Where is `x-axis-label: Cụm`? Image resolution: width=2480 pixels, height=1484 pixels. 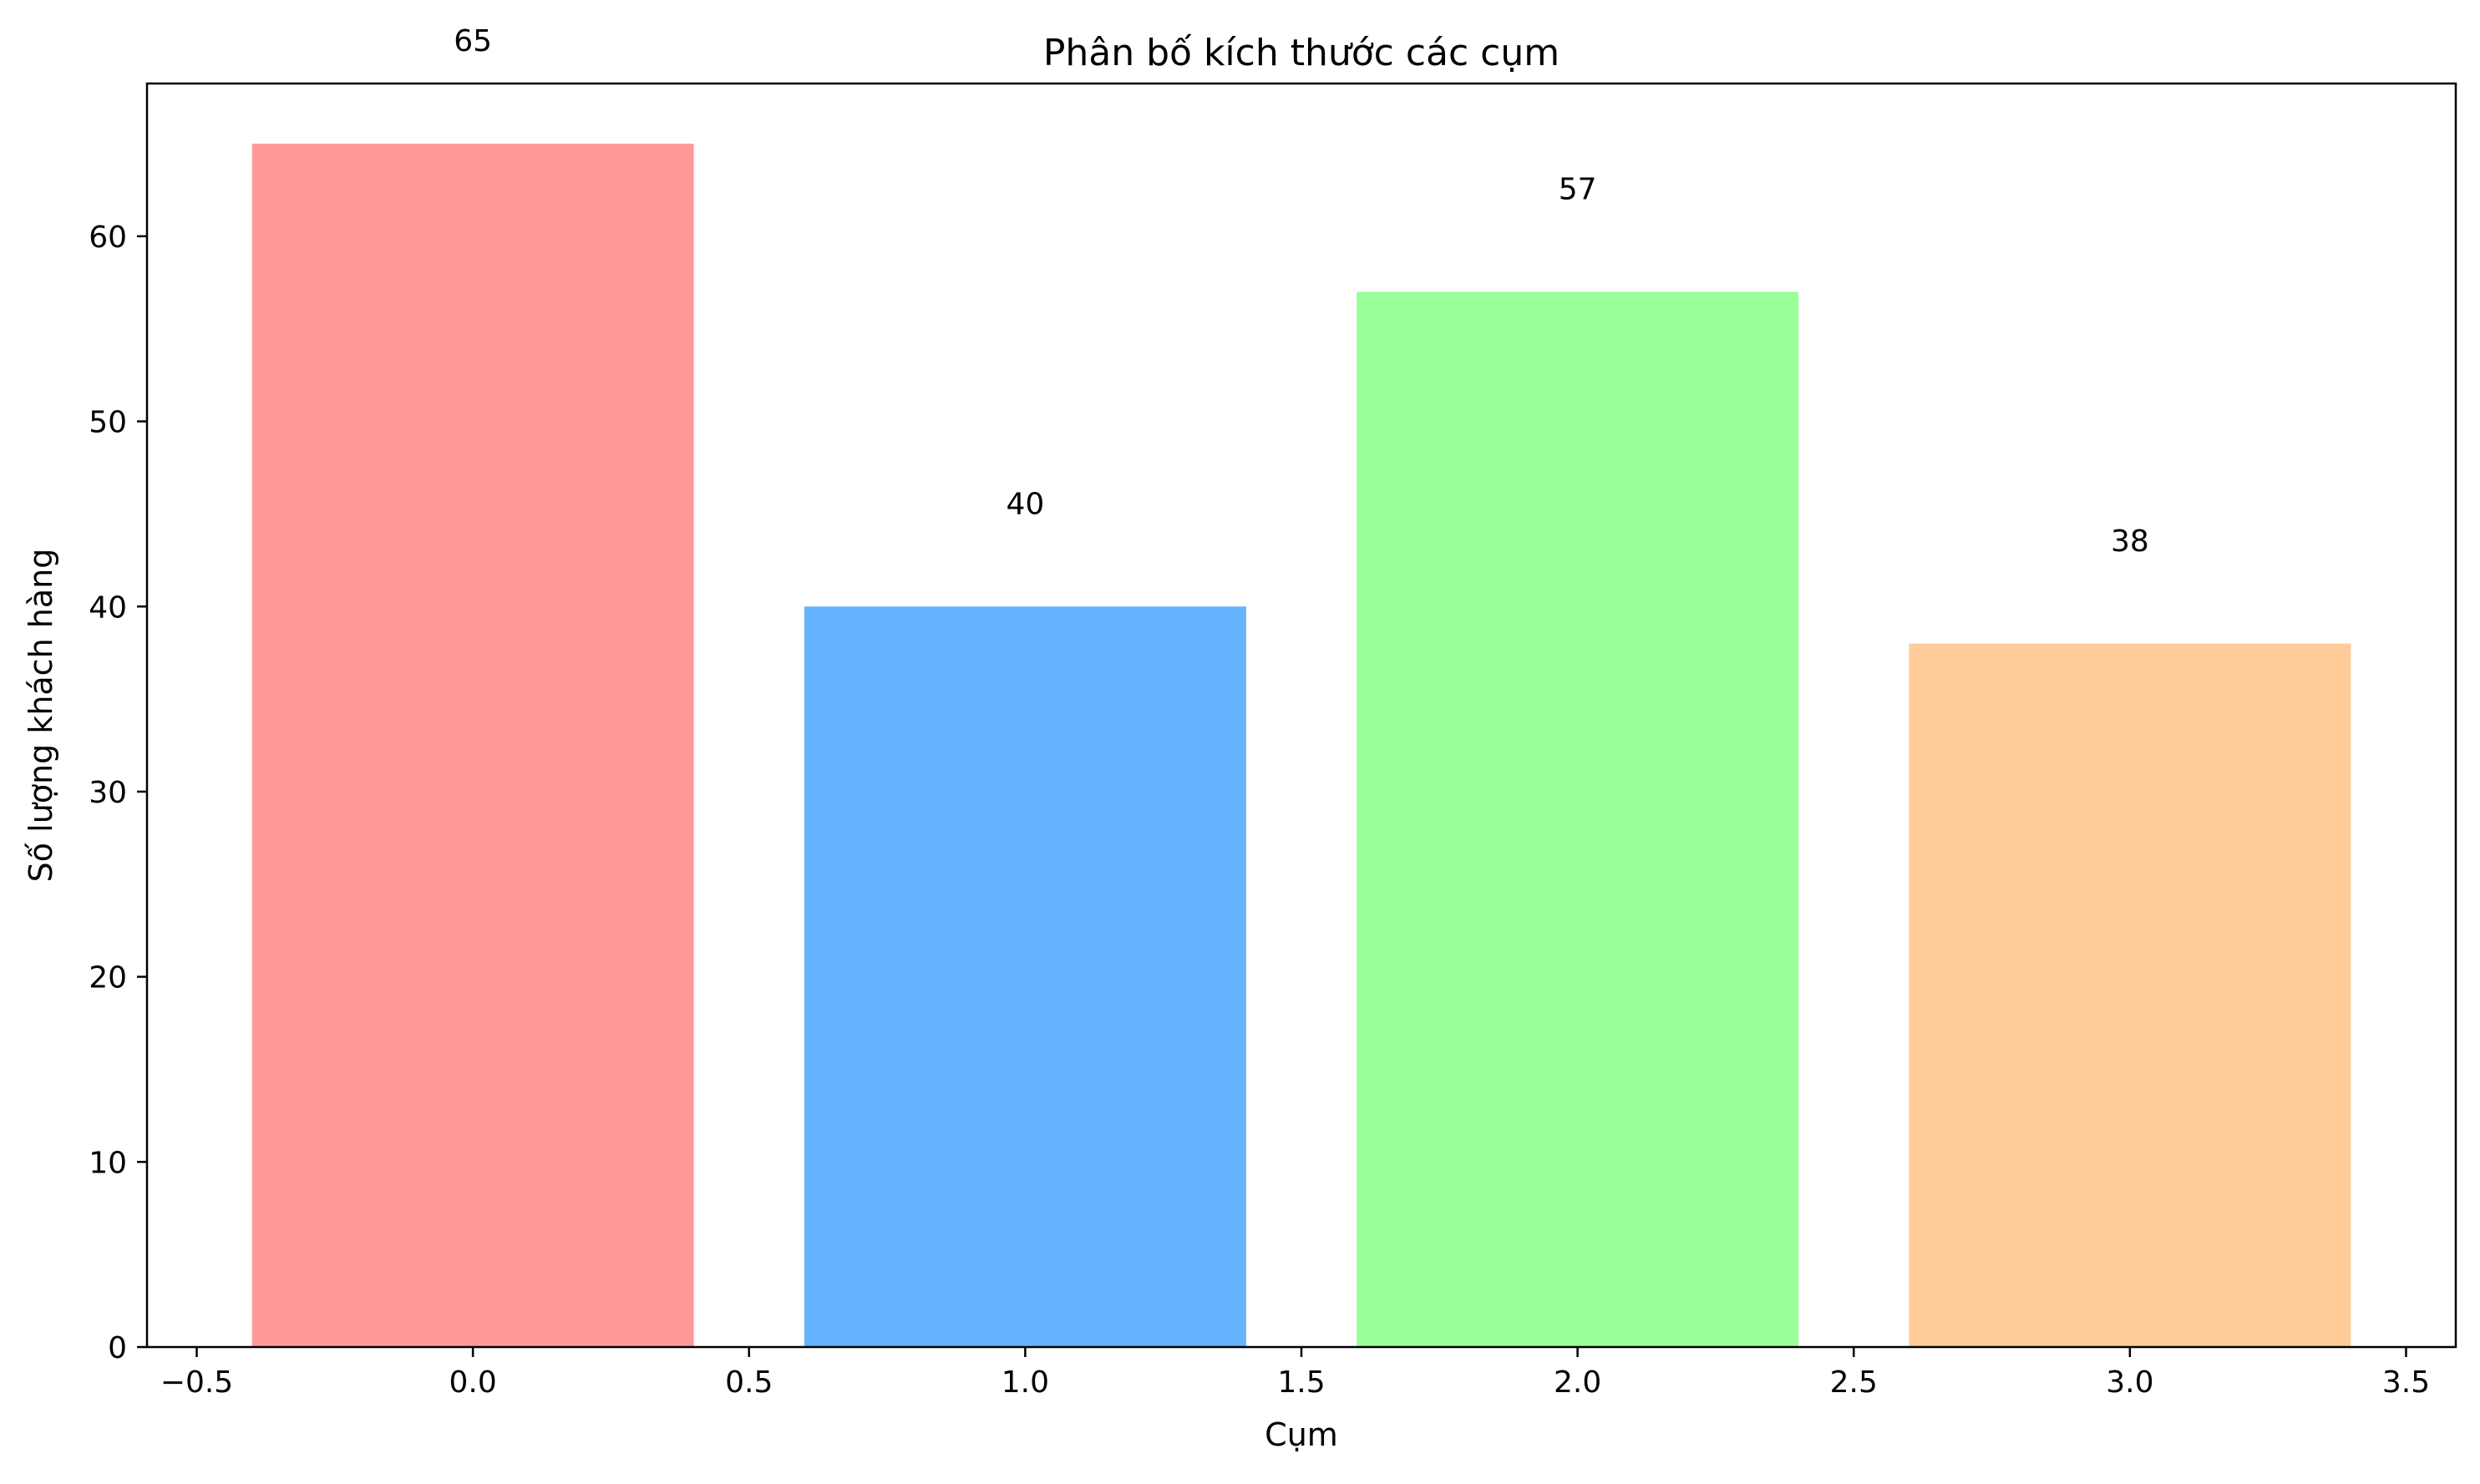
x-axis-label: Cụm is located at coordinates (1302, 1435).